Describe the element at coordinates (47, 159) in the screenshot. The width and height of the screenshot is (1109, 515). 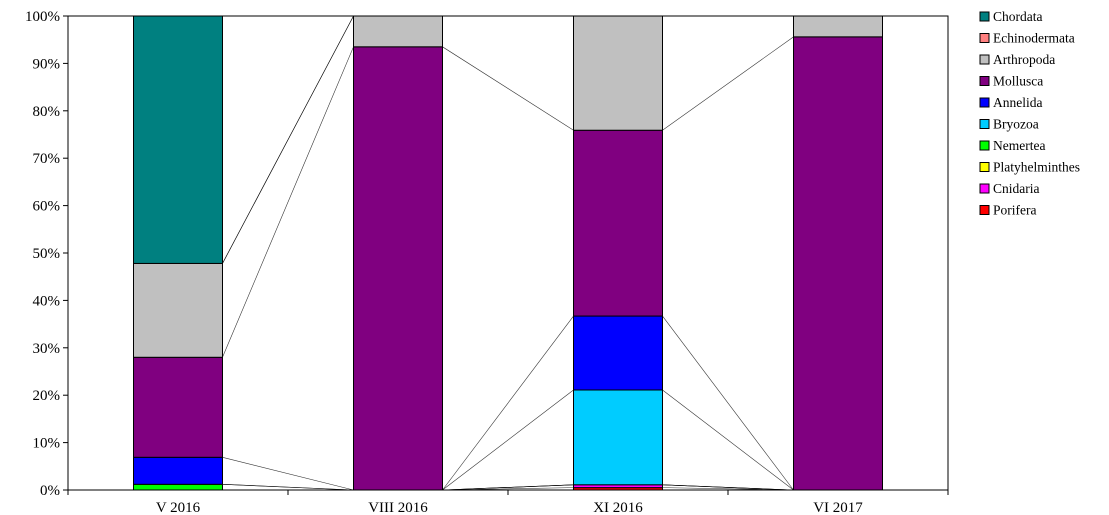
I see `y-tick-label: 70%` at that location.